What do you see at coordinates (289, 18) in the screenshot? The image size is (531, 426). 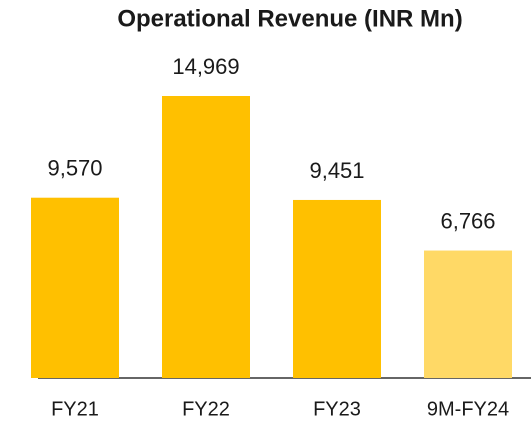 I see `chart-title: Operational Revenue (INR Mn)` at bounding box center [289, 18].